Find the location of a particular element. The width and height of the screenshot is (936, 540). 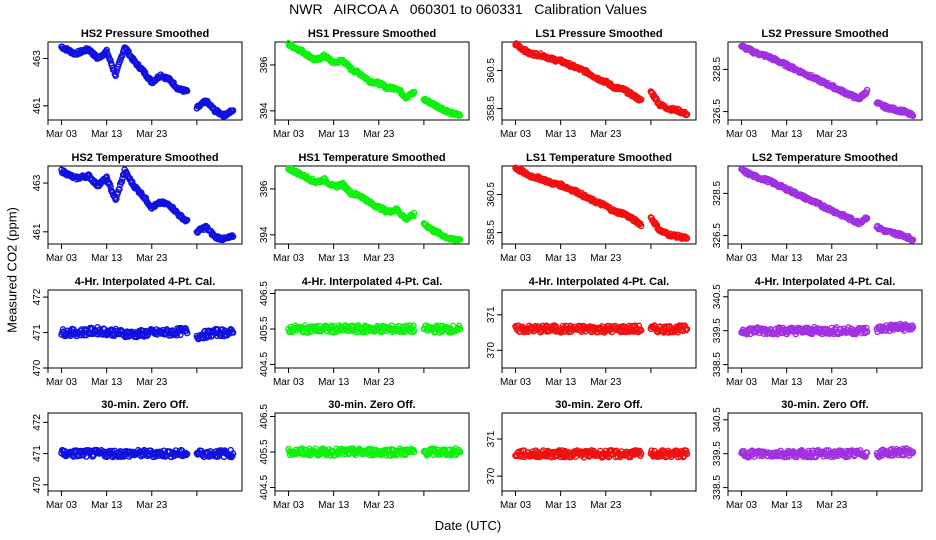

panel-title: HS2 Pressure Smoothed is located at coordinates (145, 34).